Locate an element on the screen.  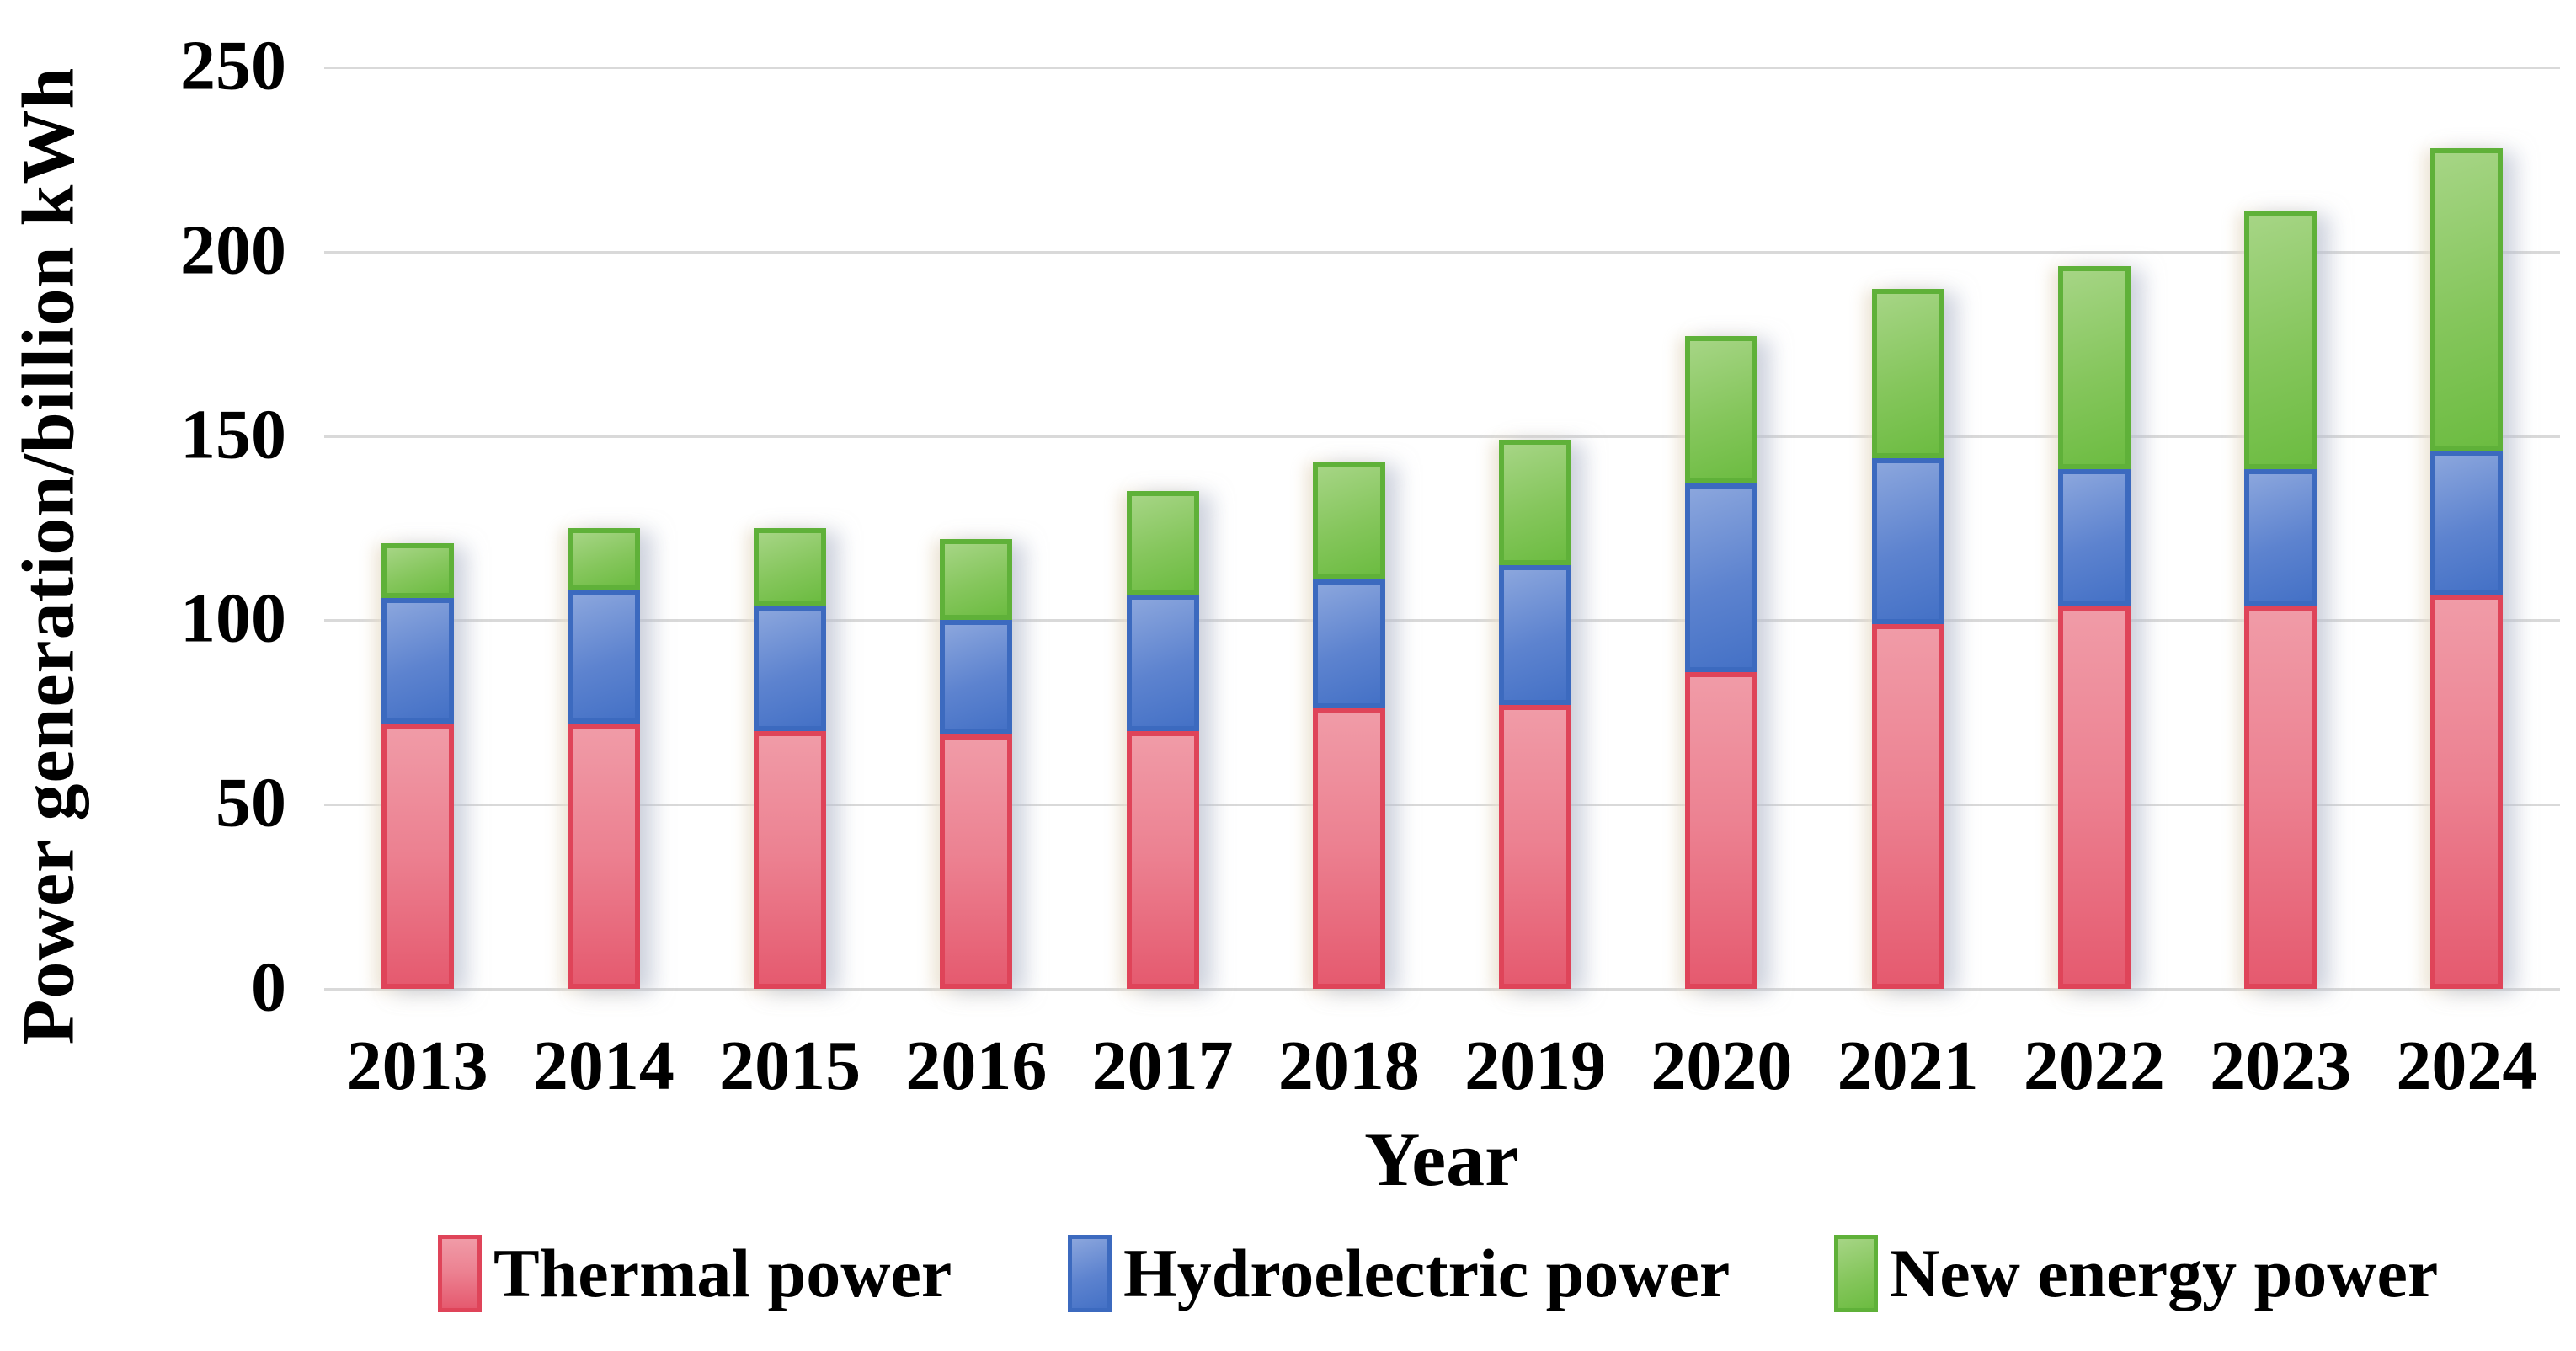
legend-item-hydro: Hydroelectric power is located at coordinates (1399, 1273).